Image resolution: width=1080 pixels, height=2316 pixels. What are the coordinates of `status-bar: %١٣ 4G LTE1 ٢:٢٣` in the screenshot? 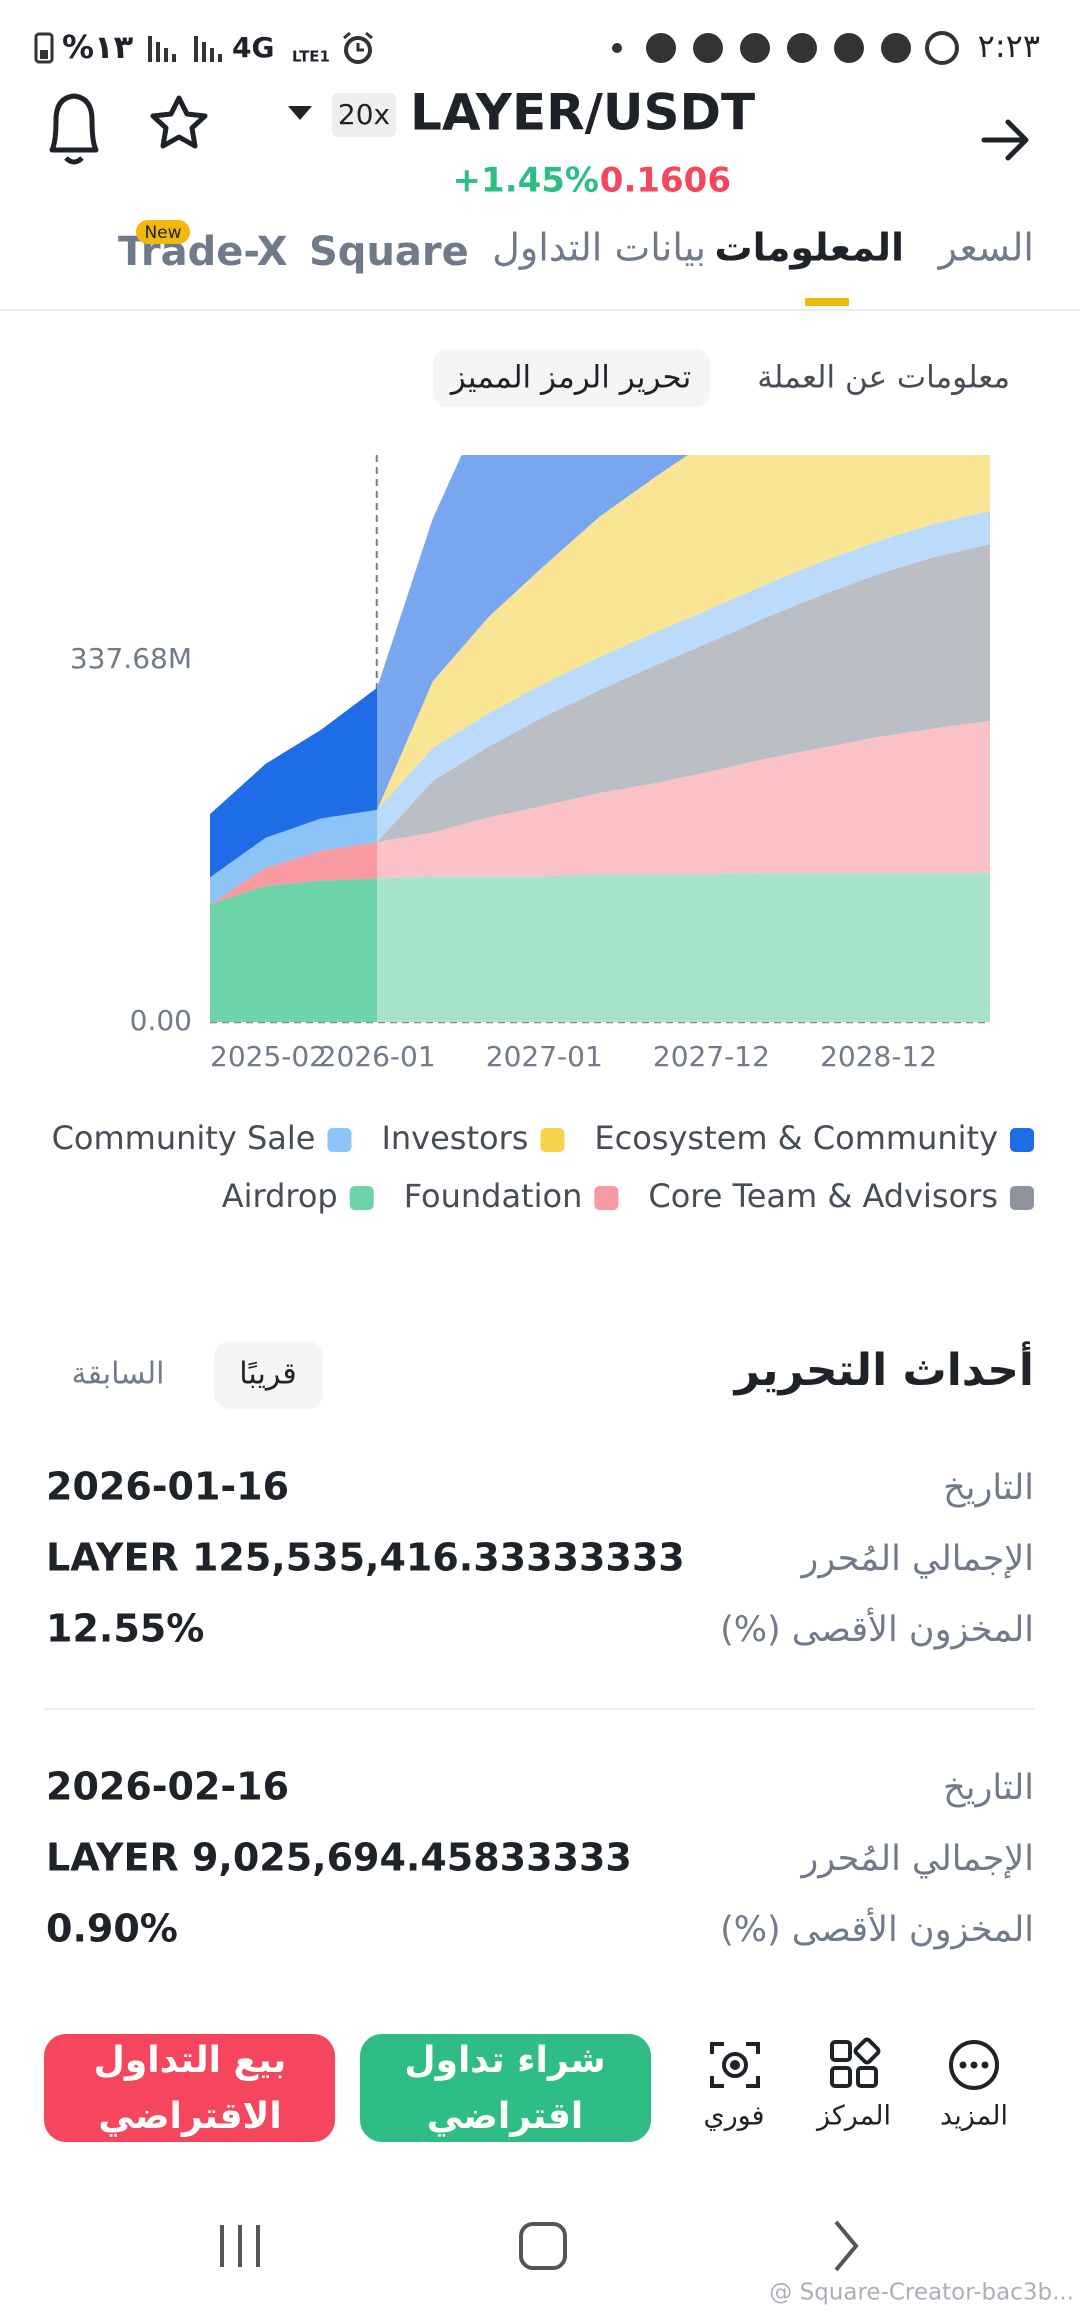 It's located at (537, 46).